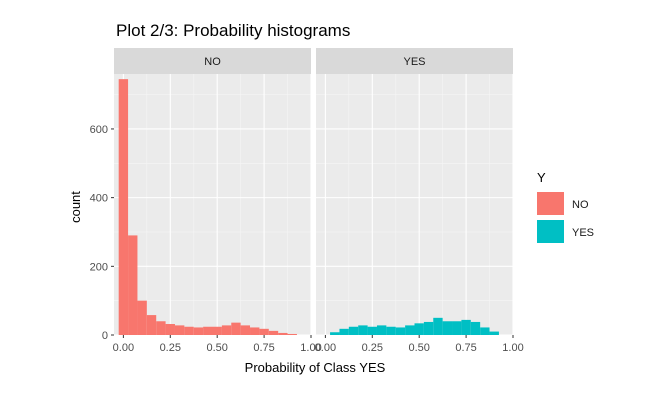  I want to click on legend-label-yes: YES, so click(583, 233).